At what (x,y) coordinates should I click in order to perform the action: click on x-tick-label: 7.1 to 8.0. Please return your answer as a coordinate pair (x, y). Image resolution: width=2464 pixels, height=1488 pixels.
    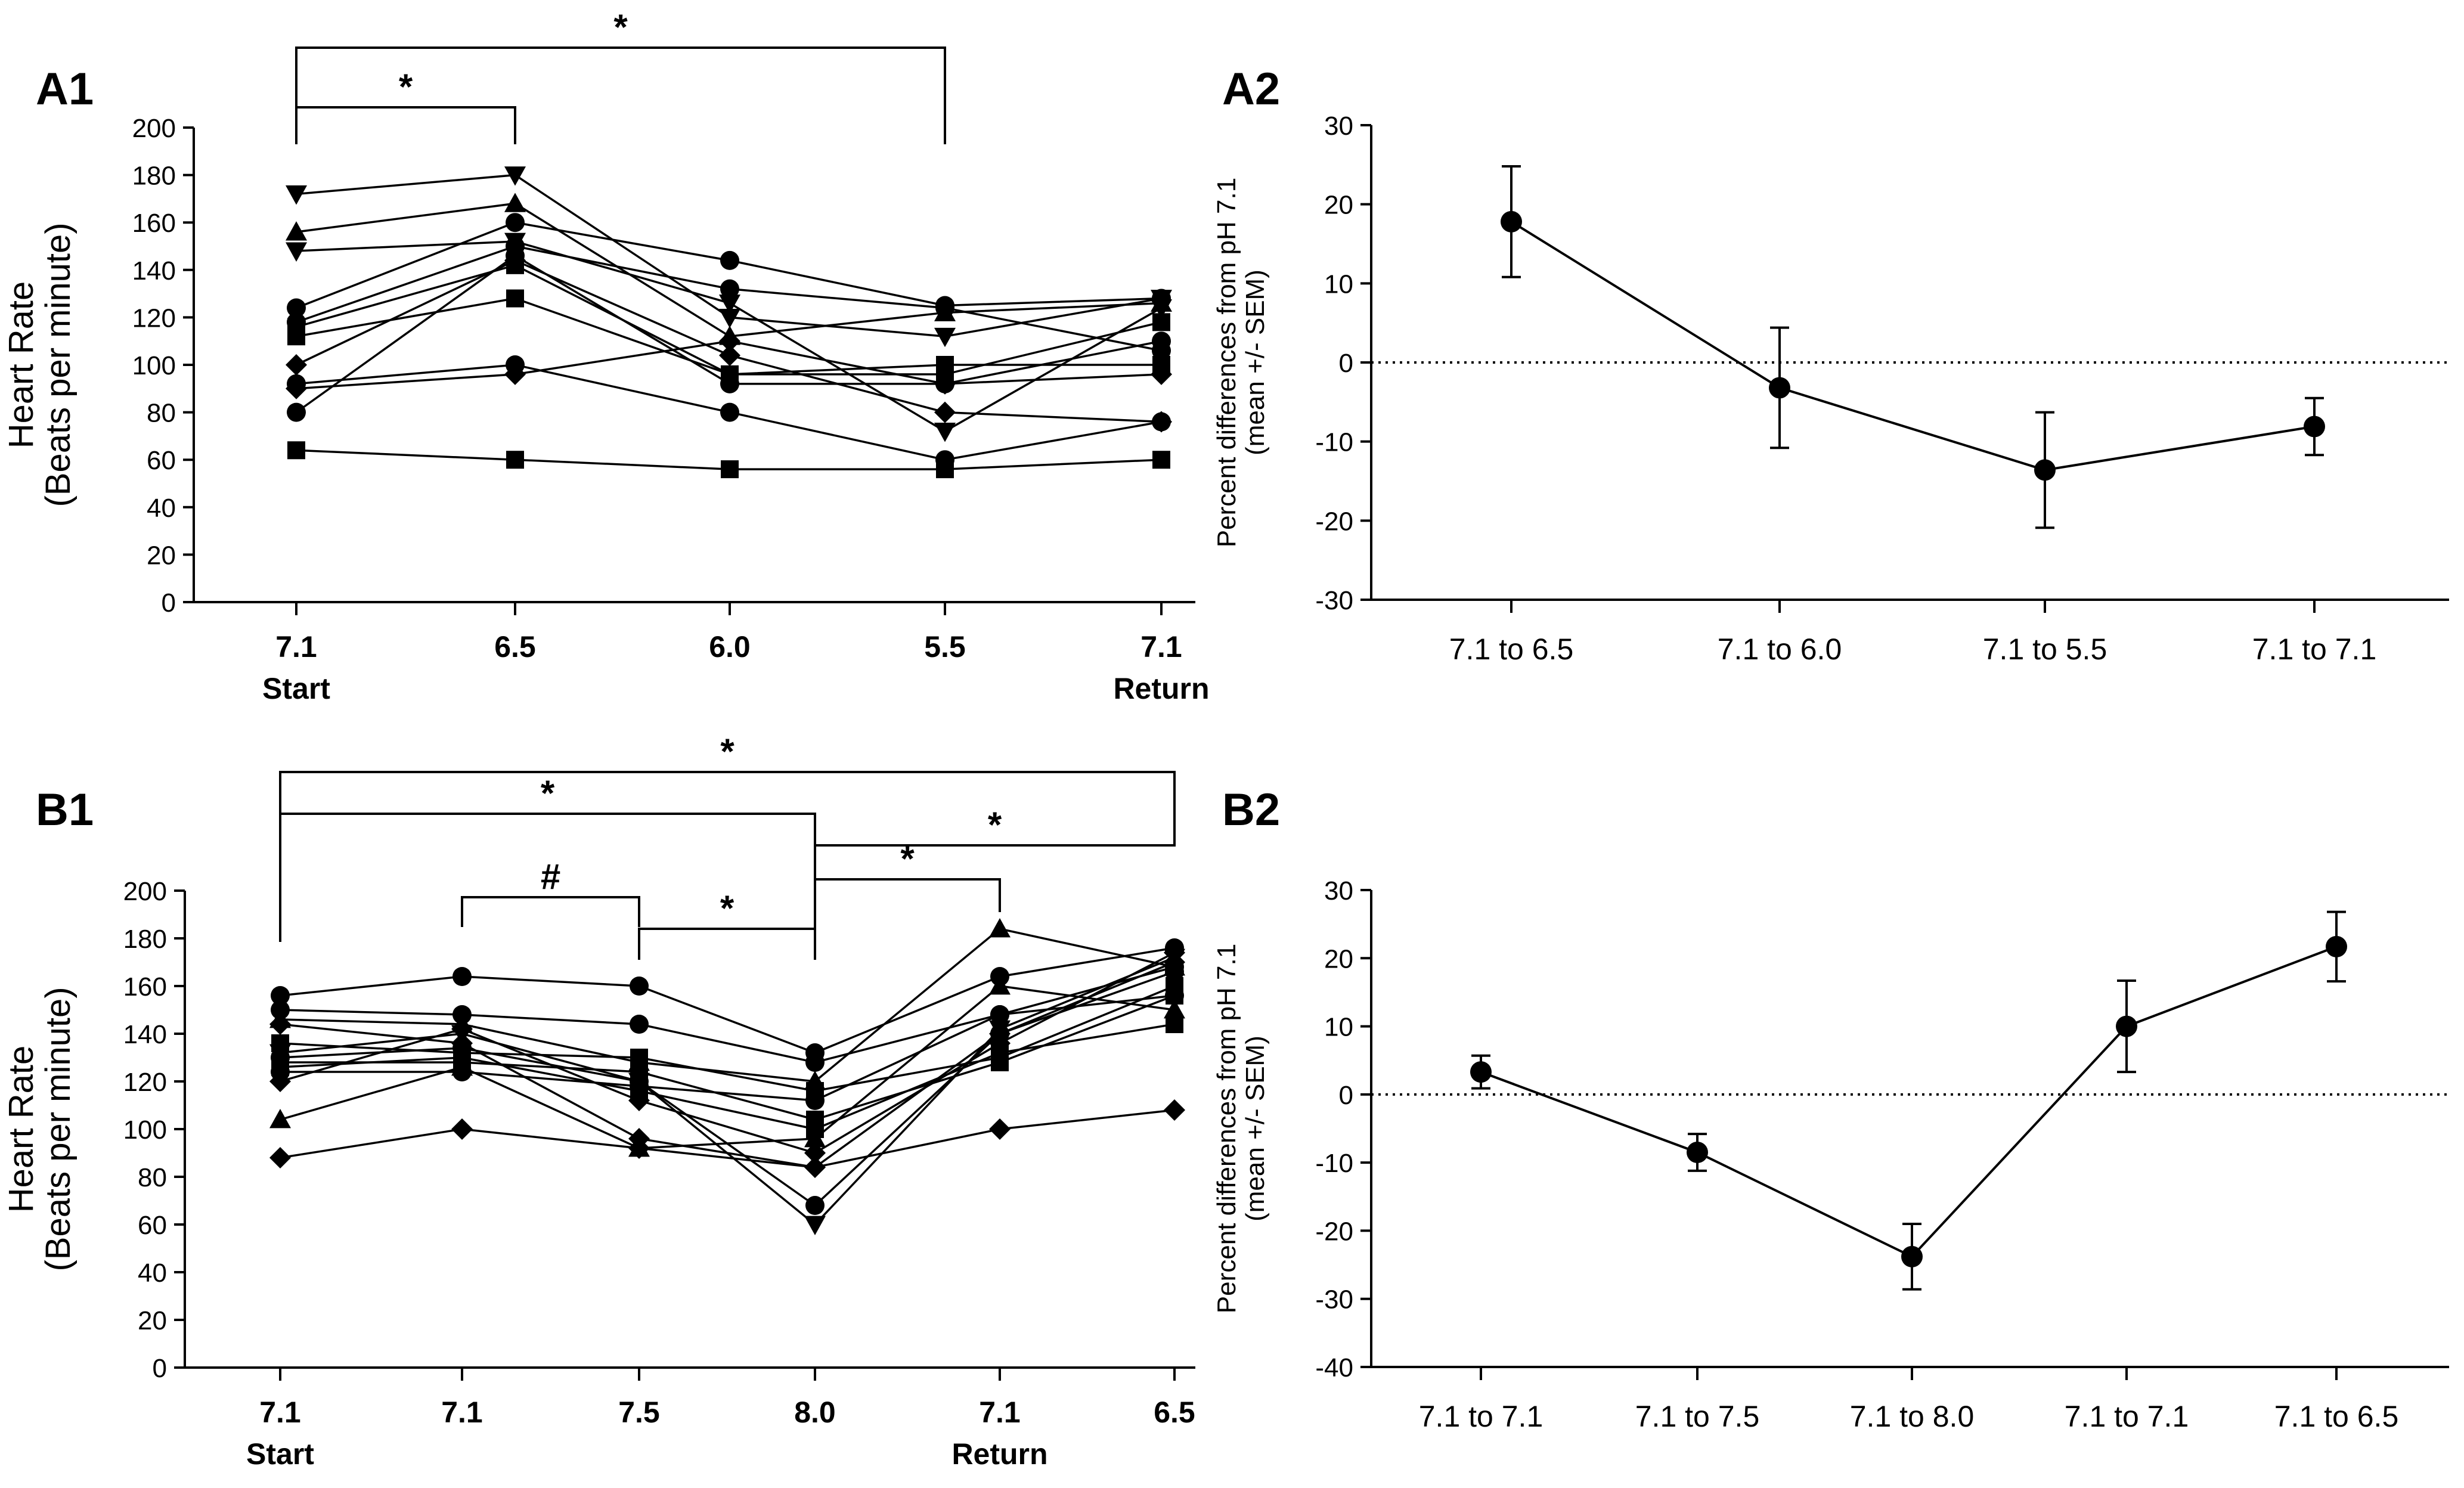
    Looking at the image, I should click on (1913, 1416).